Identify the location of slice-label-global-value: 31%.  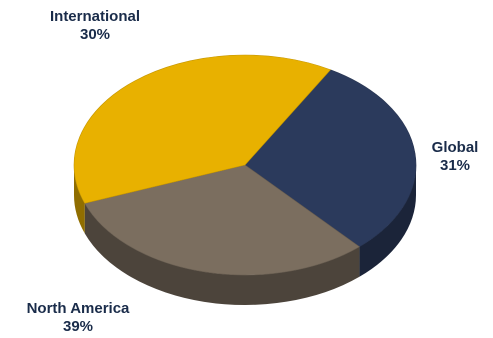
(455, 165).